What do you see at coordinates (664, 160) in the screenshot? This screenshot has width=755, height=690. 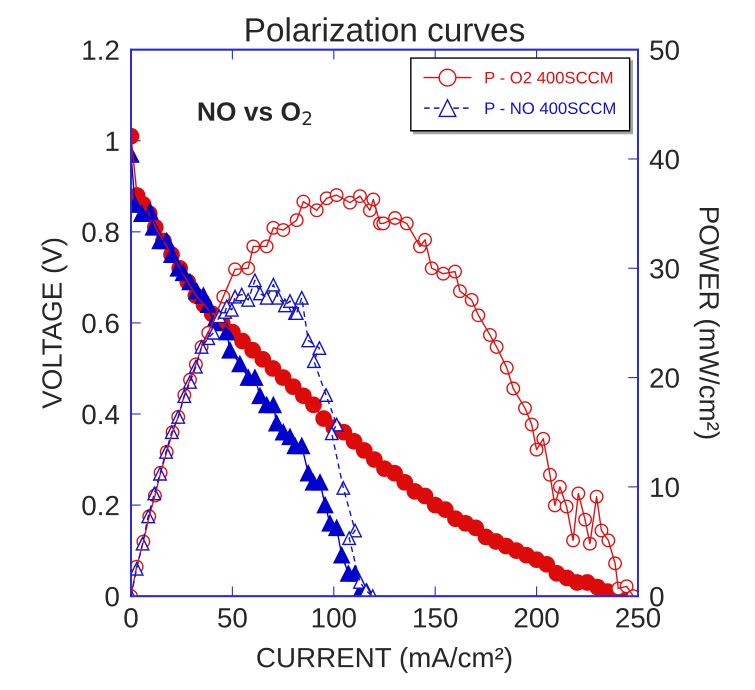 I see `y2-tick-label: 40` at bounding box center [664, 160].